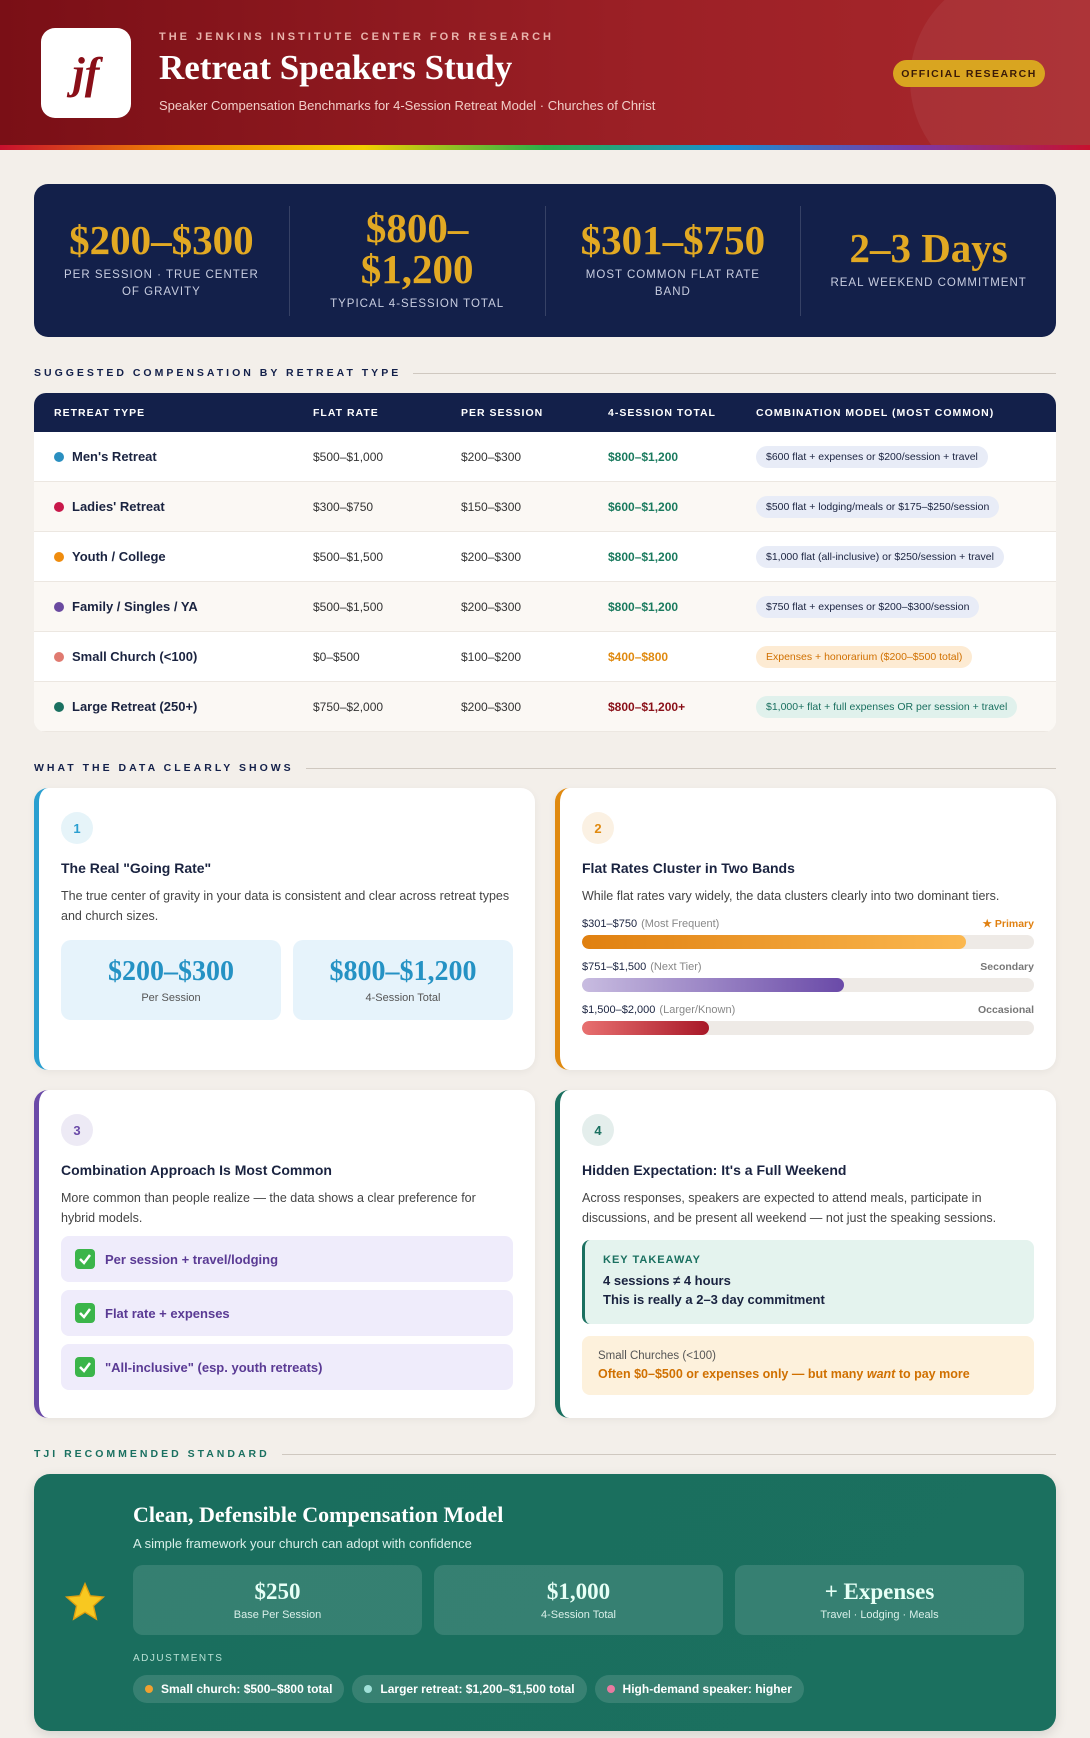 The image size is (1090, 1738). What do you see at coordinates (808, 933) in the screenshot?
I see `bar-row: $301–$750 (Most Frequent) ★ Primary` at bounding box center [808, 933].